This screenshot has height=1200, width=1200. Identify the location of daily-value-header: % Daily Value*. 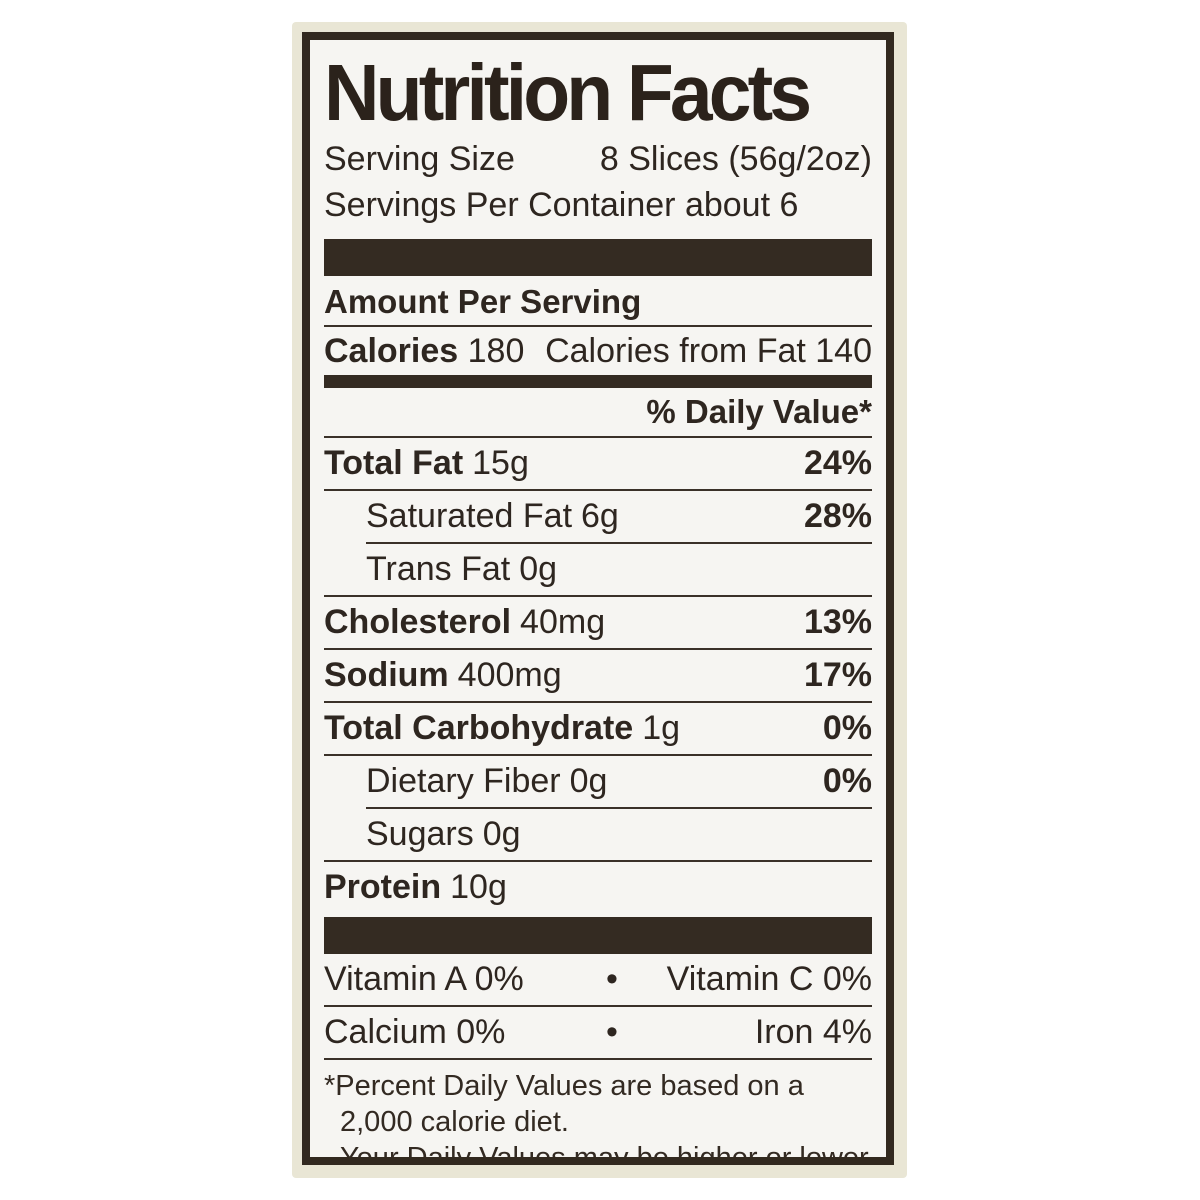
(759, 411).